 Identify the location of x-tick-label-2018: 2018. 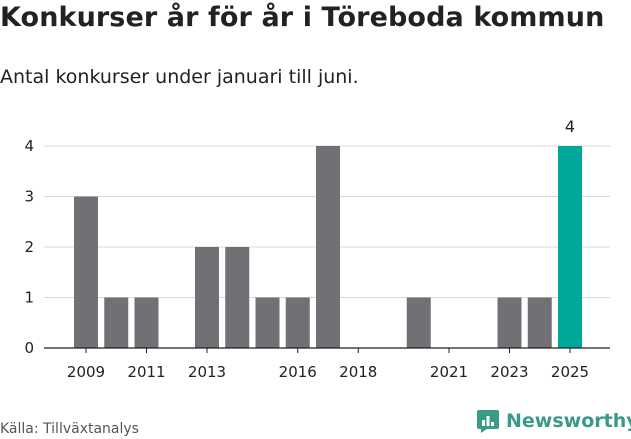
(358, 372).